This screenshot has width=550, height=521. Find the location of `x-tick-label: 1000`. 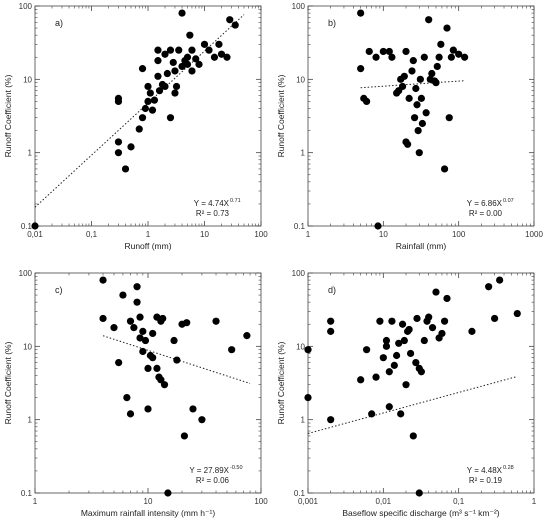

x-tick-label: 1000 is located at coordinates (534, 234).